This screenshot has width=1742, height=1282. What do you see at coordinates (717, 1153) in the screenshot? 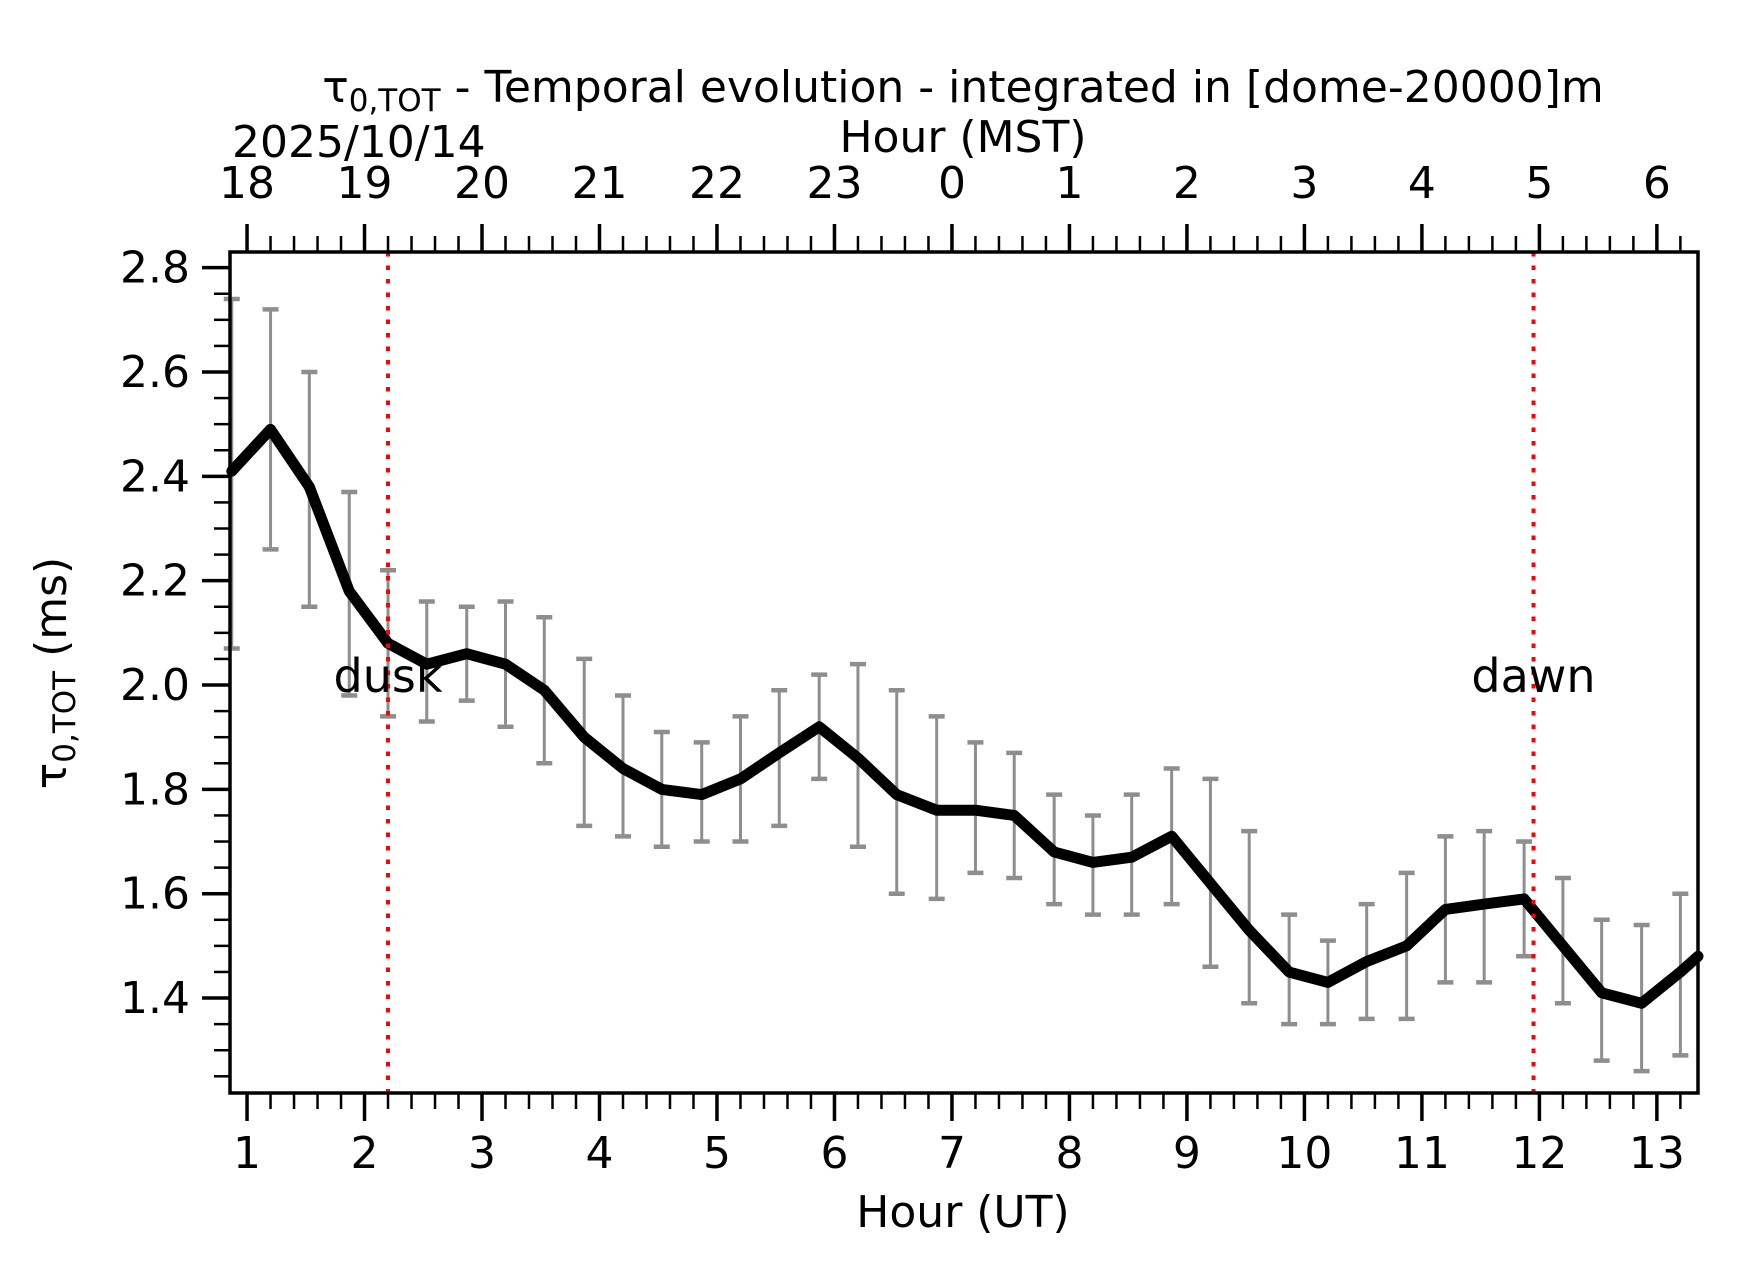
I see `x-tick-label: 5` at bounding box center [717, 1153].